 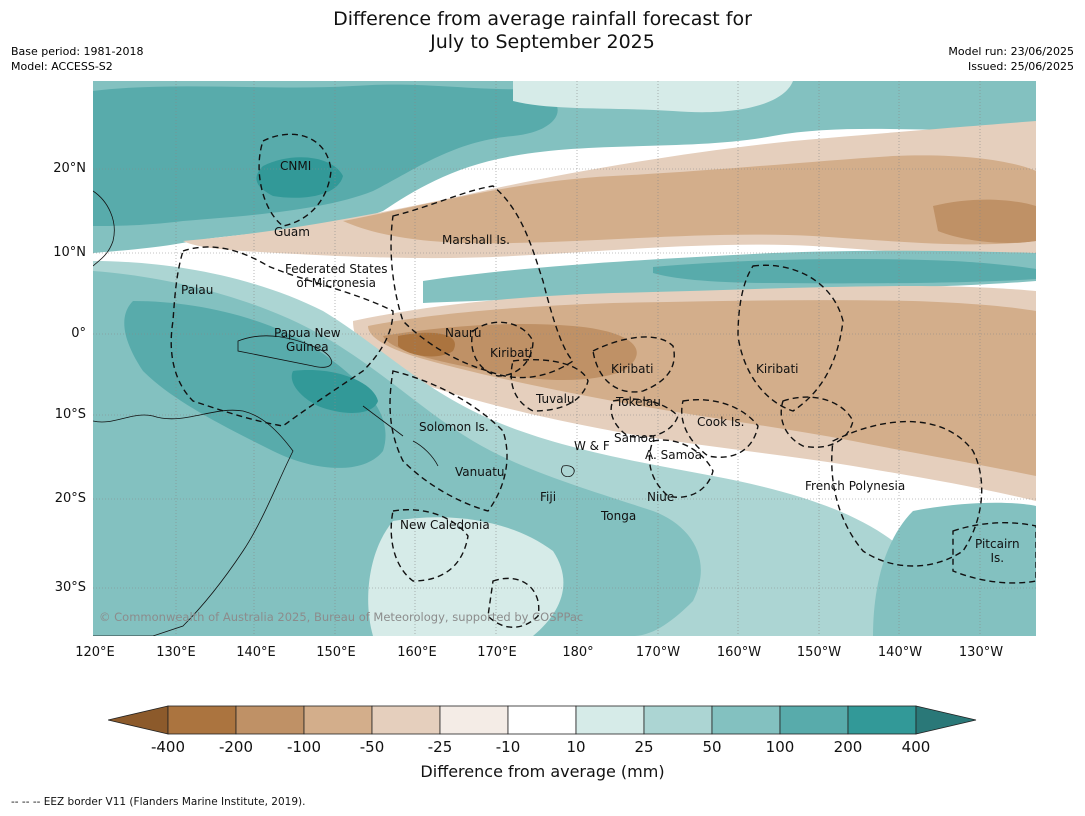 I want to click on label-png: Papua New Guinea, so click(x=307, y=340).